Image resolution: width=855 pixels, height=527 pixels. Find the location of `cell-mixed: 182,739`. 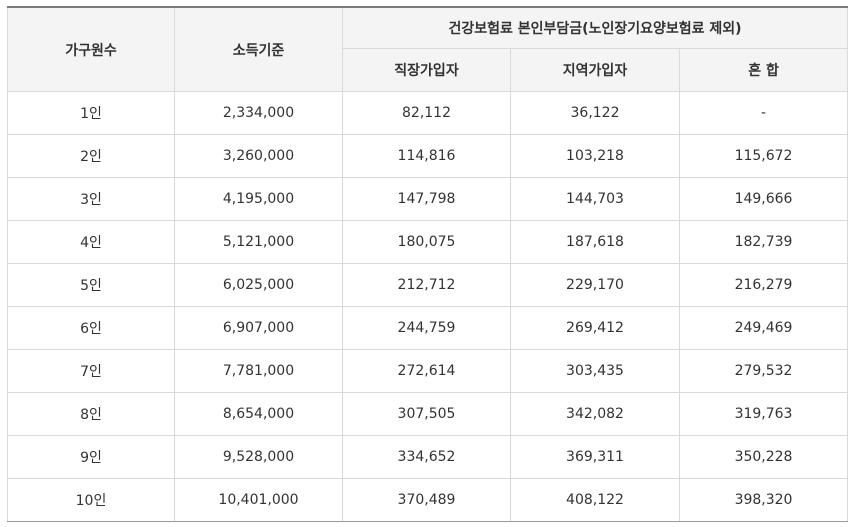

cell-mixed: 182,739 is located at coordinates (763, 242).